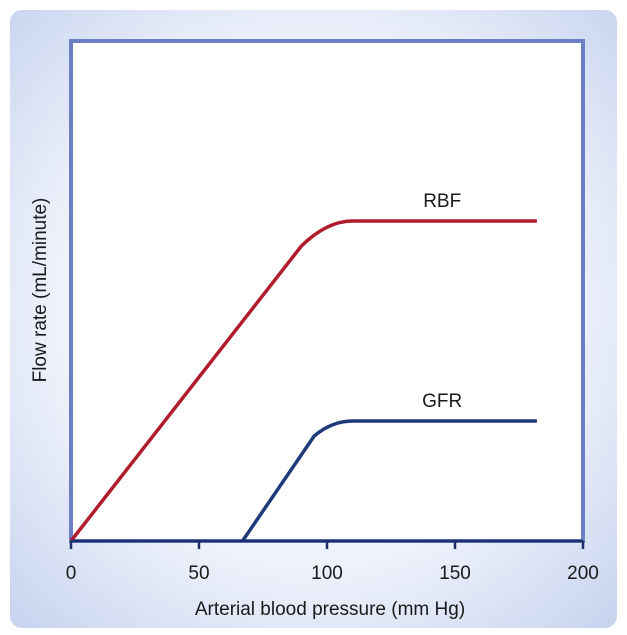  I want to click on x-axis-label: Arterial blood pressure (mm Hg), so click(330, 609).